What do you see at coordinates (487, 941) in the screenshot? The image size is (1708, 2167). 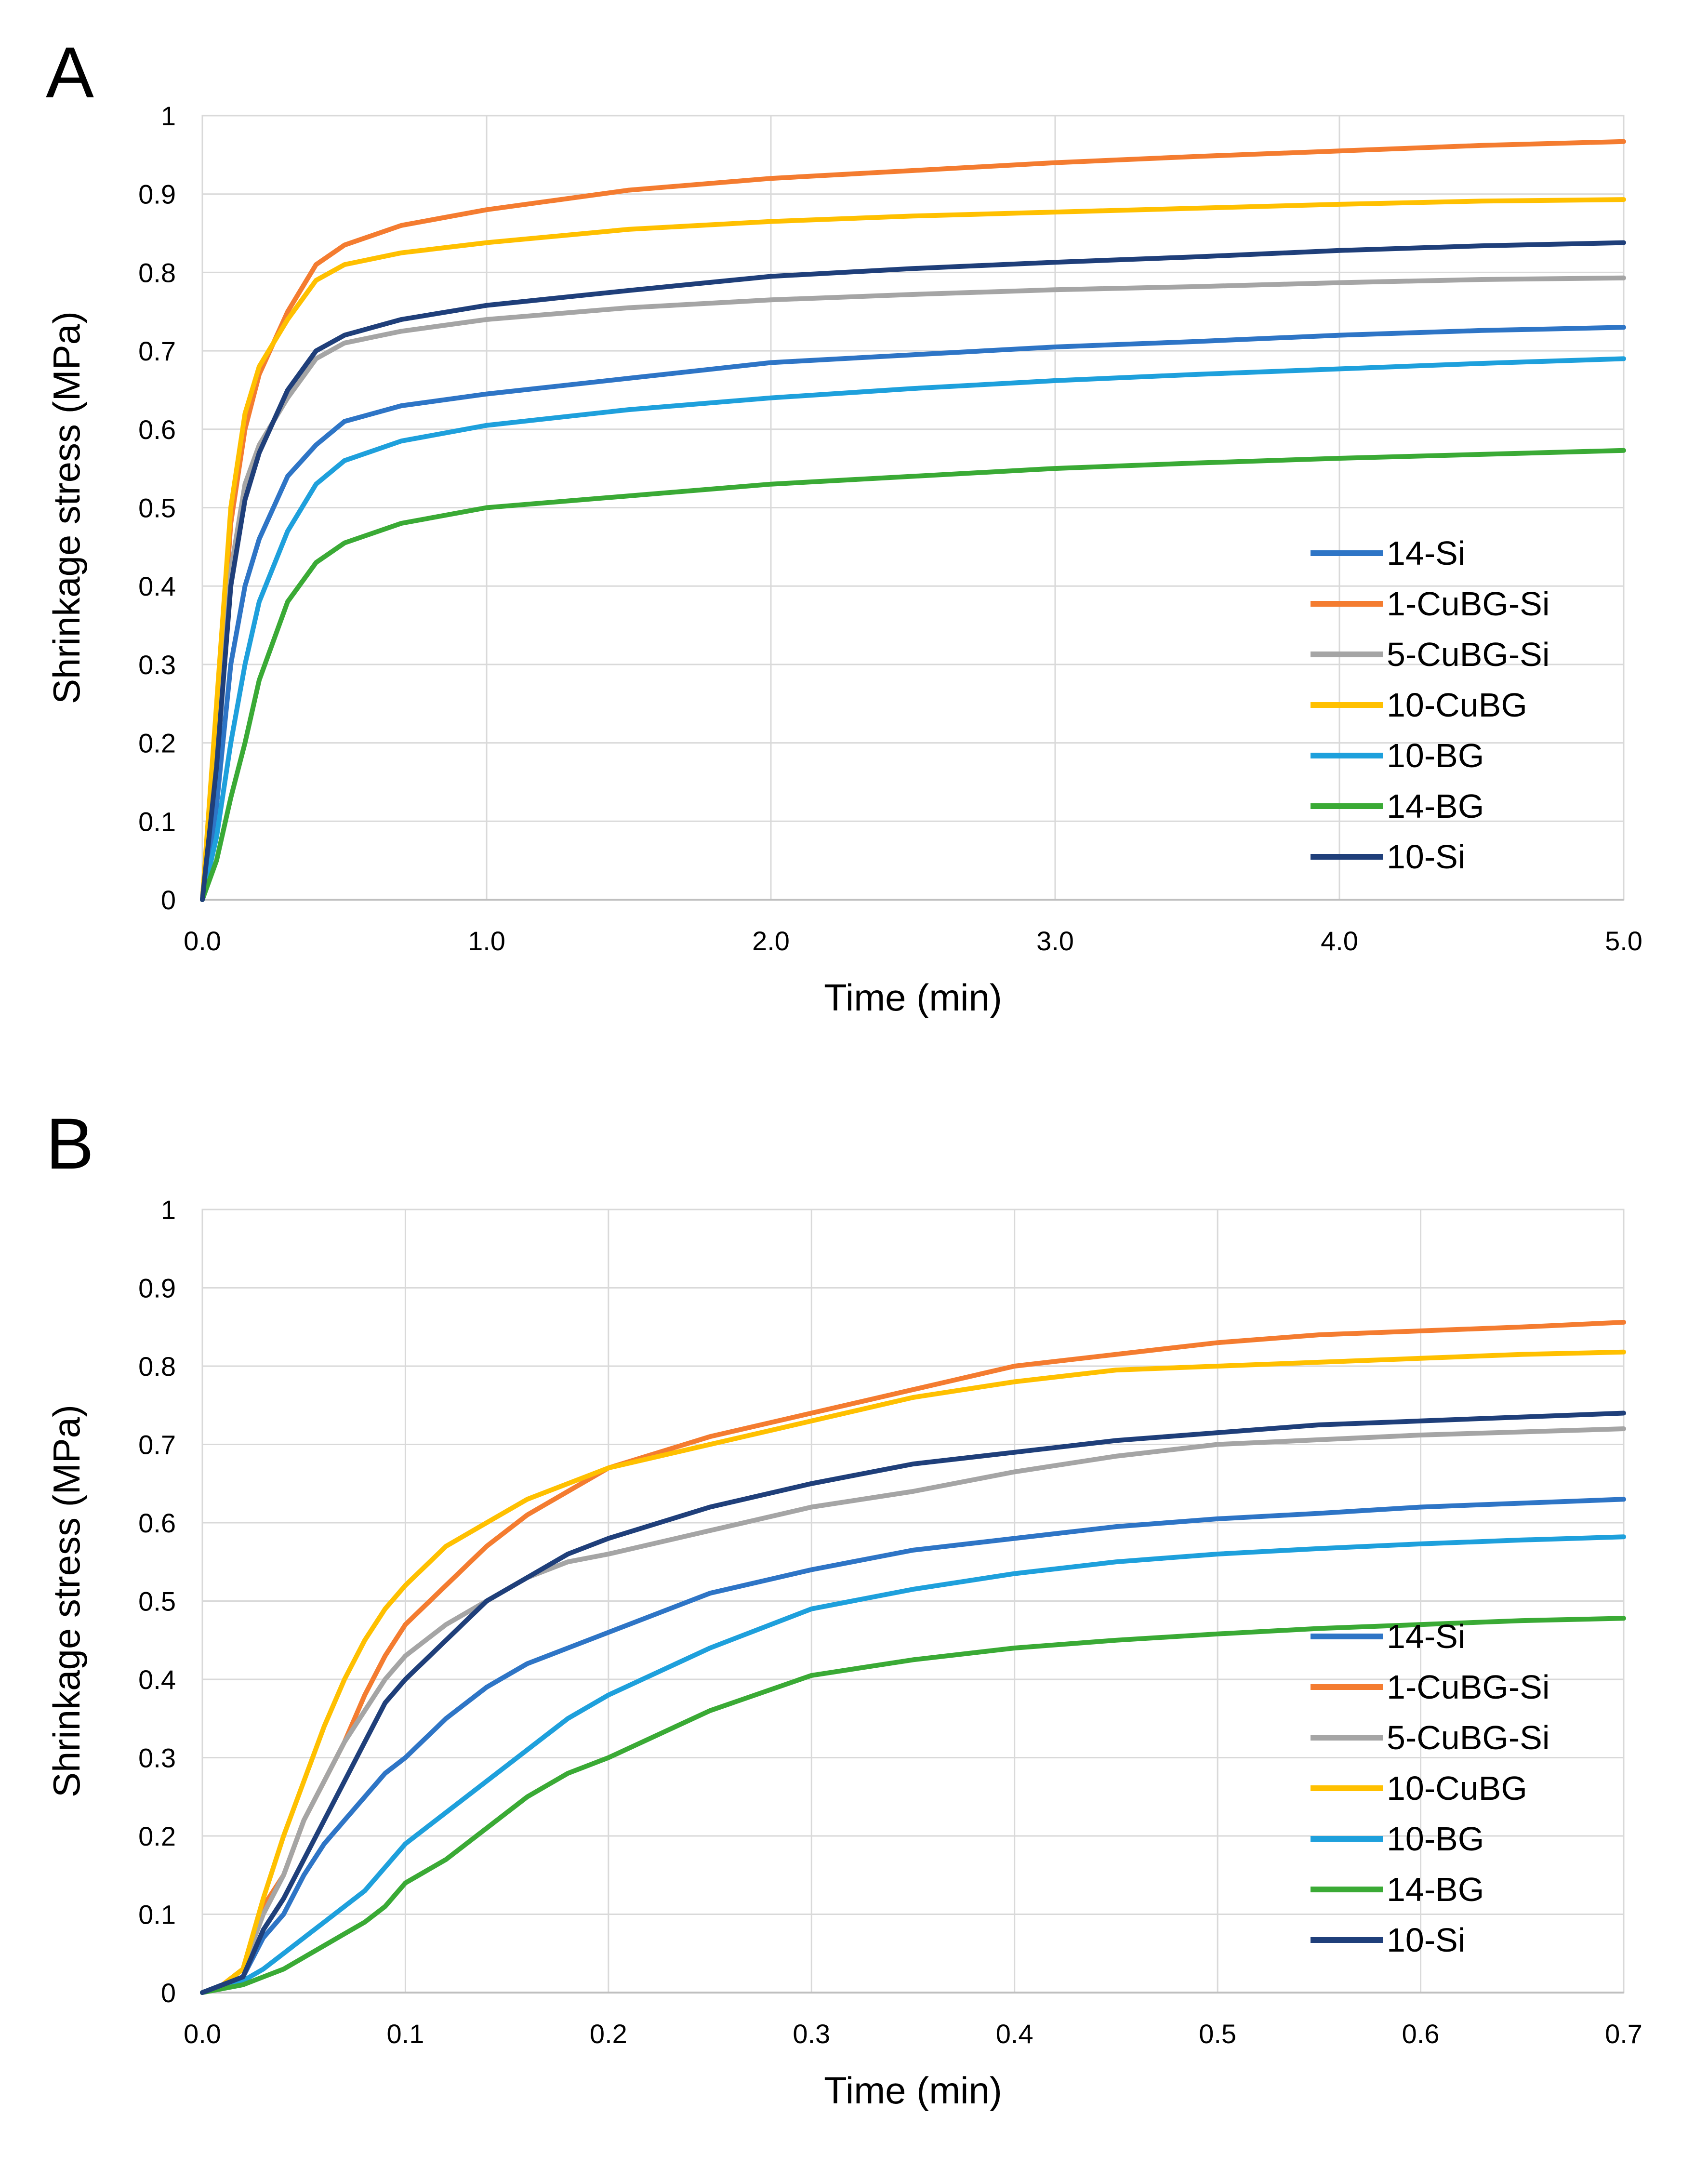 I see `x-tick-label: 1.0` at bounding box center [487, 941].